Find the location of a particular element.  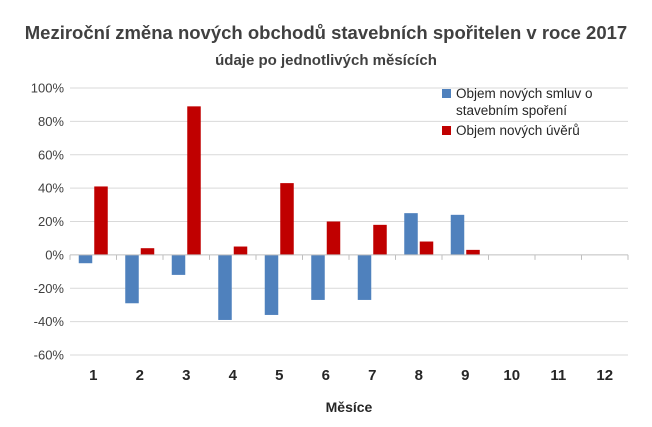

x-tick-label: 10 is located at coordinates (511, 375).